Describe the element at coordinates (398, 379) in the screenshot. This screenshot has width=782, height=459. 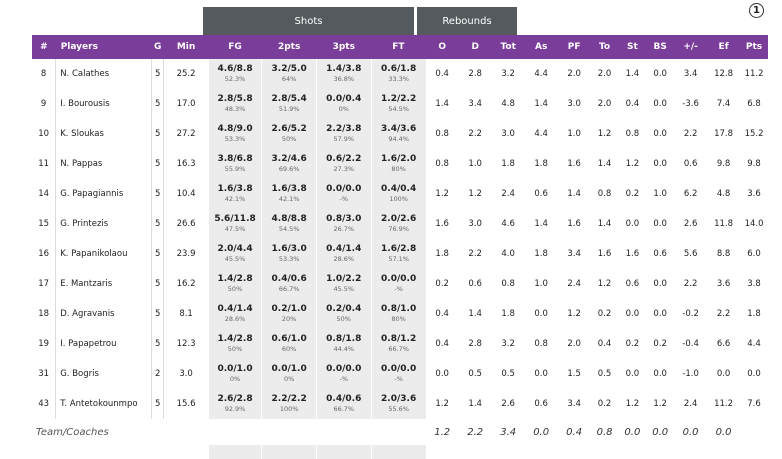
I see `ft-percentage: -%` at that location.